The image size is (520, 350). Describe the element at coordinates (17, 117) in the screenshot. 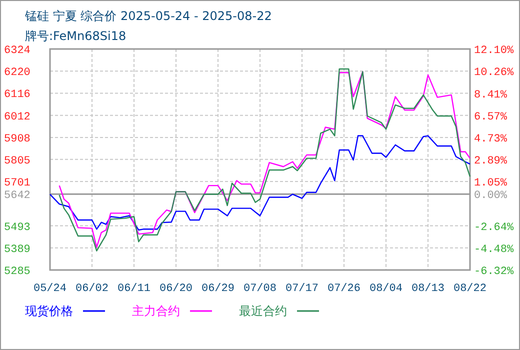

I see `y-tick-label: 6012` at that location.